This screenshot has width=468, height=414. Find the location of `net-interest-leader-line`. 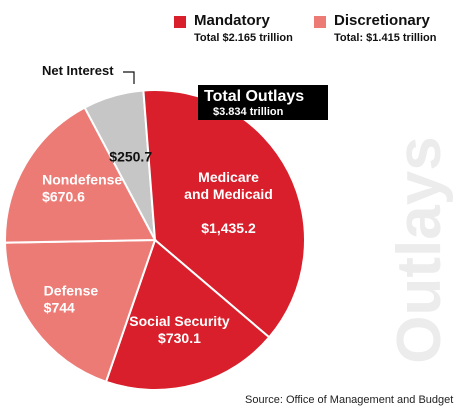

net-interest-leader-line is located at coordinates (129, 77).